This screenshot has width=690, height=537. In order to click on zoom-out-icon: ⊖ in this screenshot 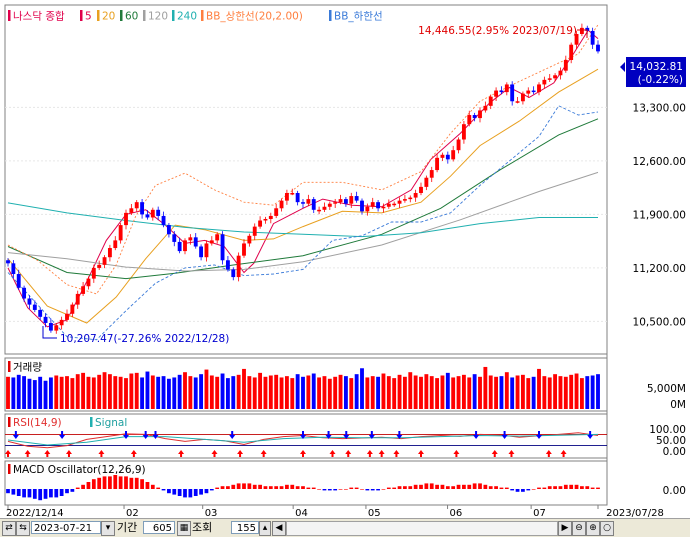, I will do `click(579, 528)`.